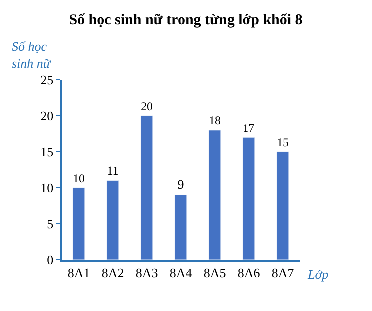  Describe the element at coordinates (181, 184) in the screenshot. I see `data-label: 9` at that location.